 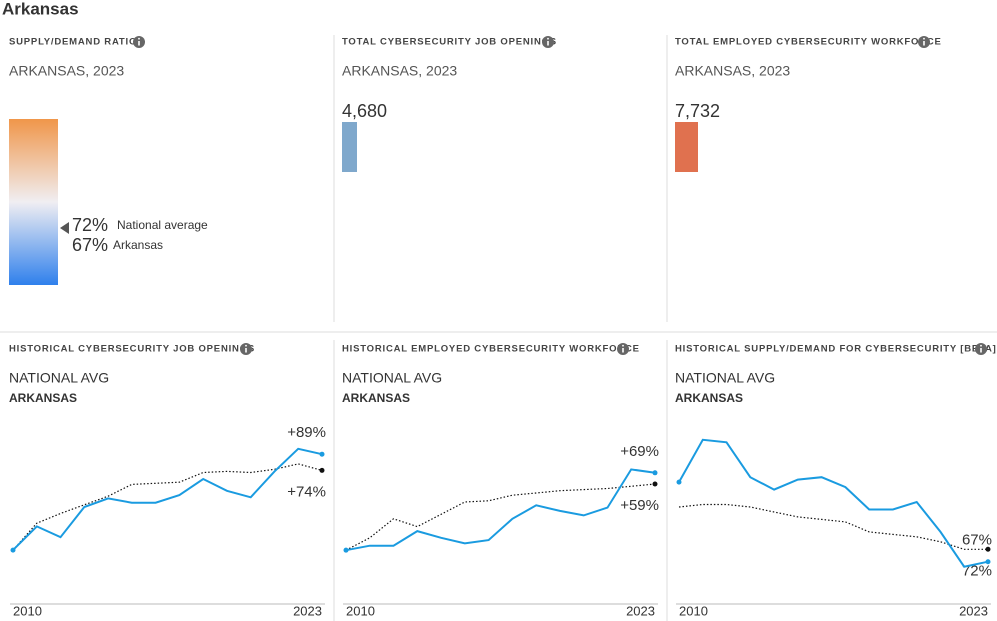 I want to click on panel-heading: SUPPLY/DEMAND RATIO, so click(x=73, y=42).